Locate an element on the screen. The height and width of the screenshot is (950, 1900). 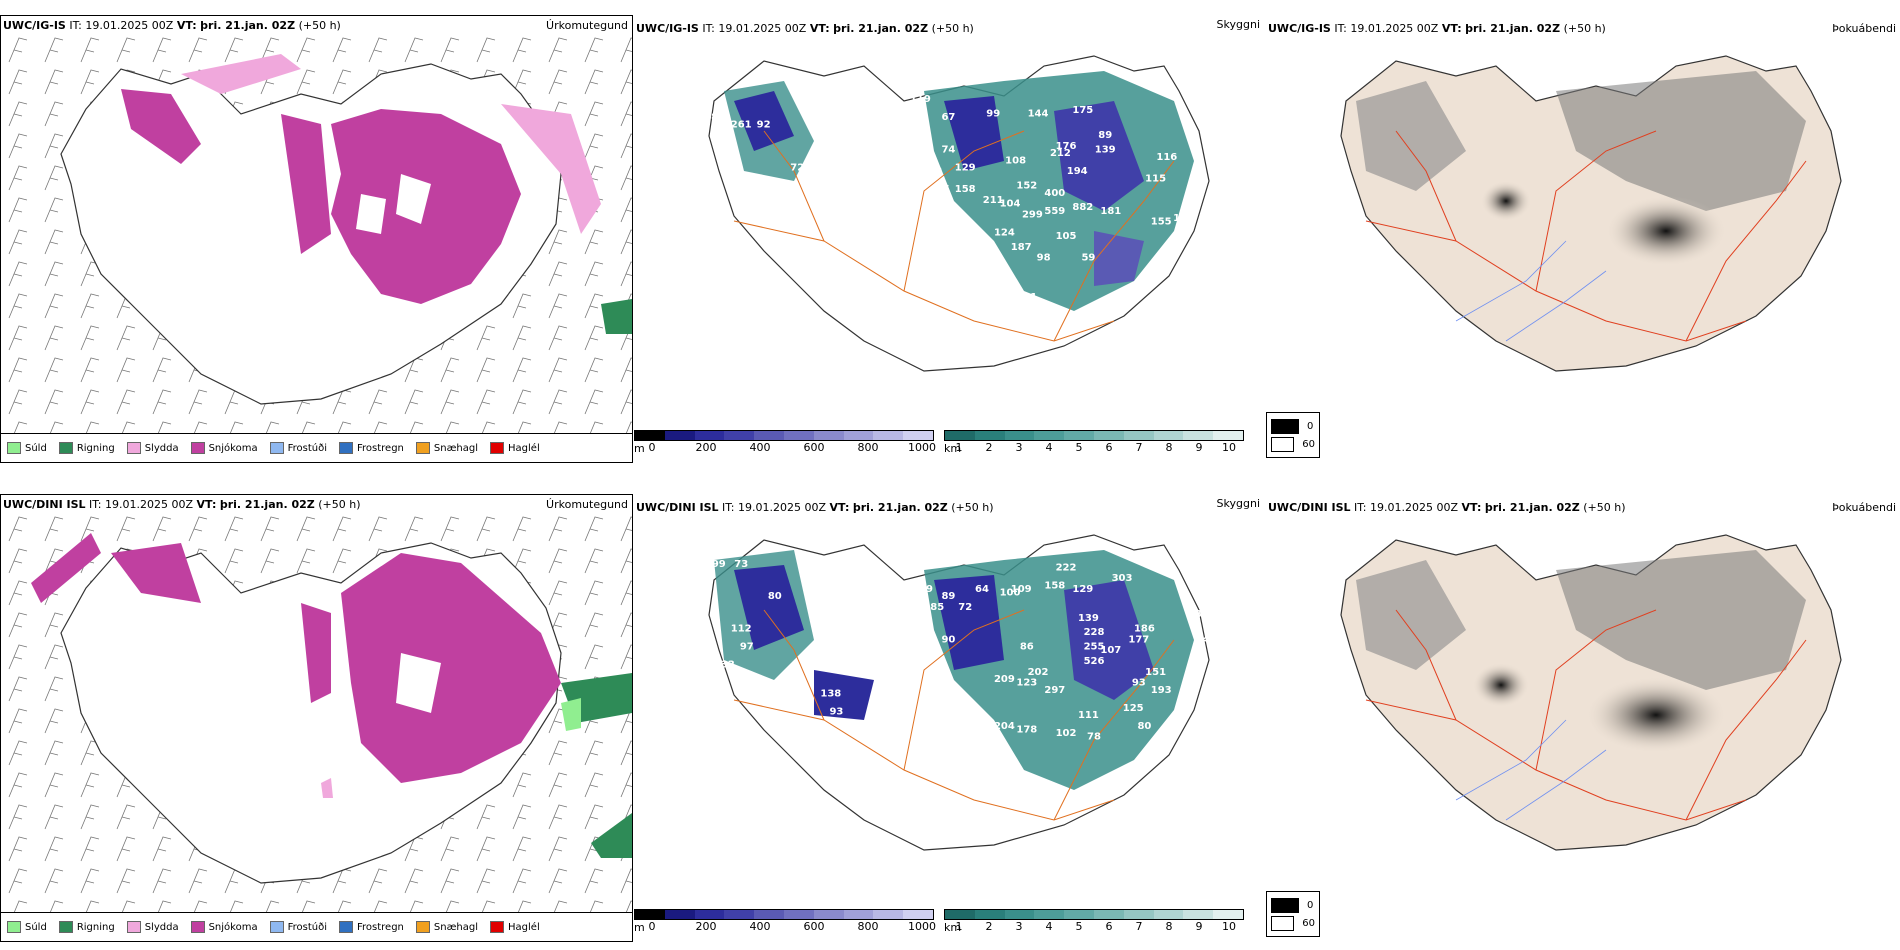
colorbar-unit: m is located at coordinates (639, 448).